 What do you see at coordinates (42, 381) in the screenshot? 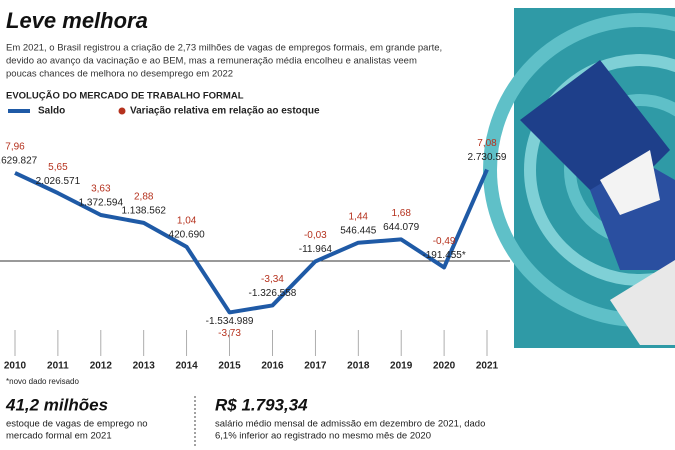
I see `note: *novo dado revisado` at bounding box center [42, 381].